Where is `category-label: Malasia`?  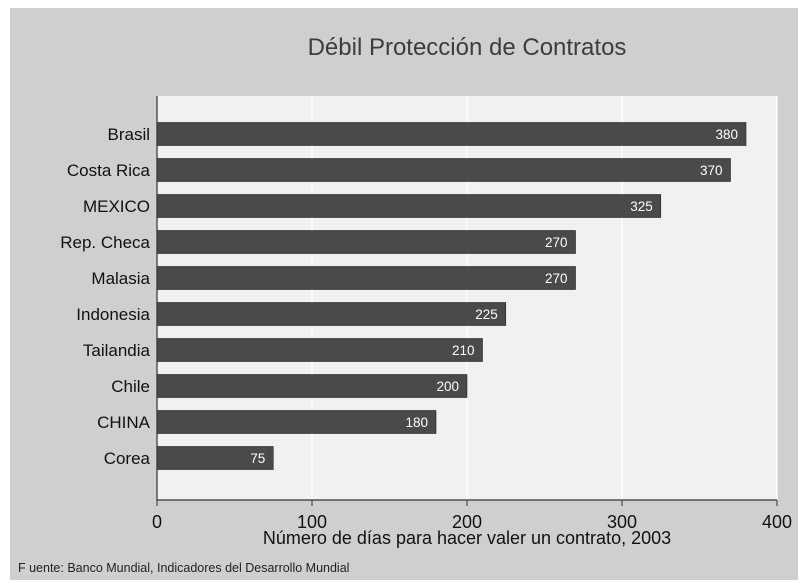
category-label: Malasia is located at coordinates (120, 278).